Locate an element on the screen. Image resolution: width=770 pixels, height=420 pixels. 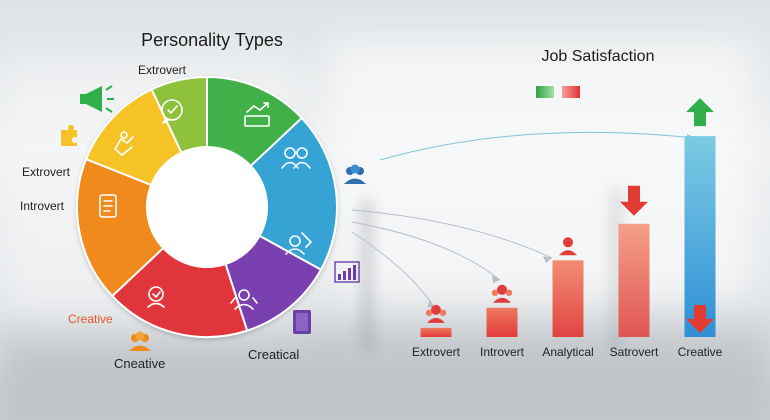
bar-satrovert is located at coordinates (634, 280).